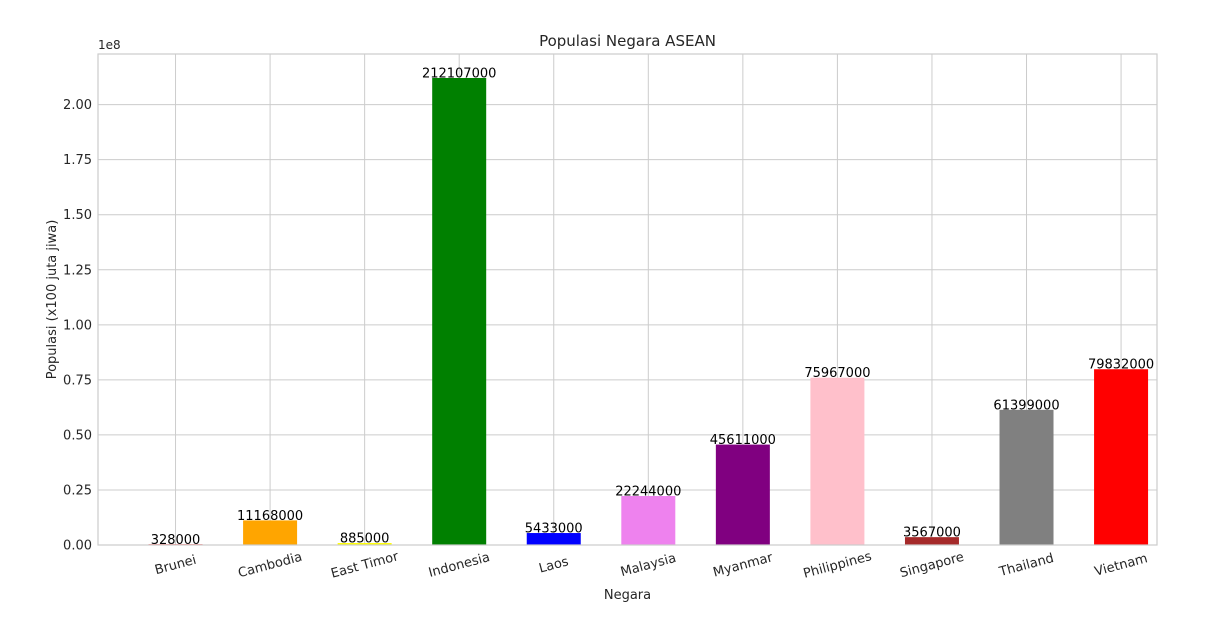 This screenshot has height=618, width=1216. What do you see at coordinates (1121, 565) in the screenshot?
I see `x-tick-label: Vietnam` at bounding box center [1121, 565].